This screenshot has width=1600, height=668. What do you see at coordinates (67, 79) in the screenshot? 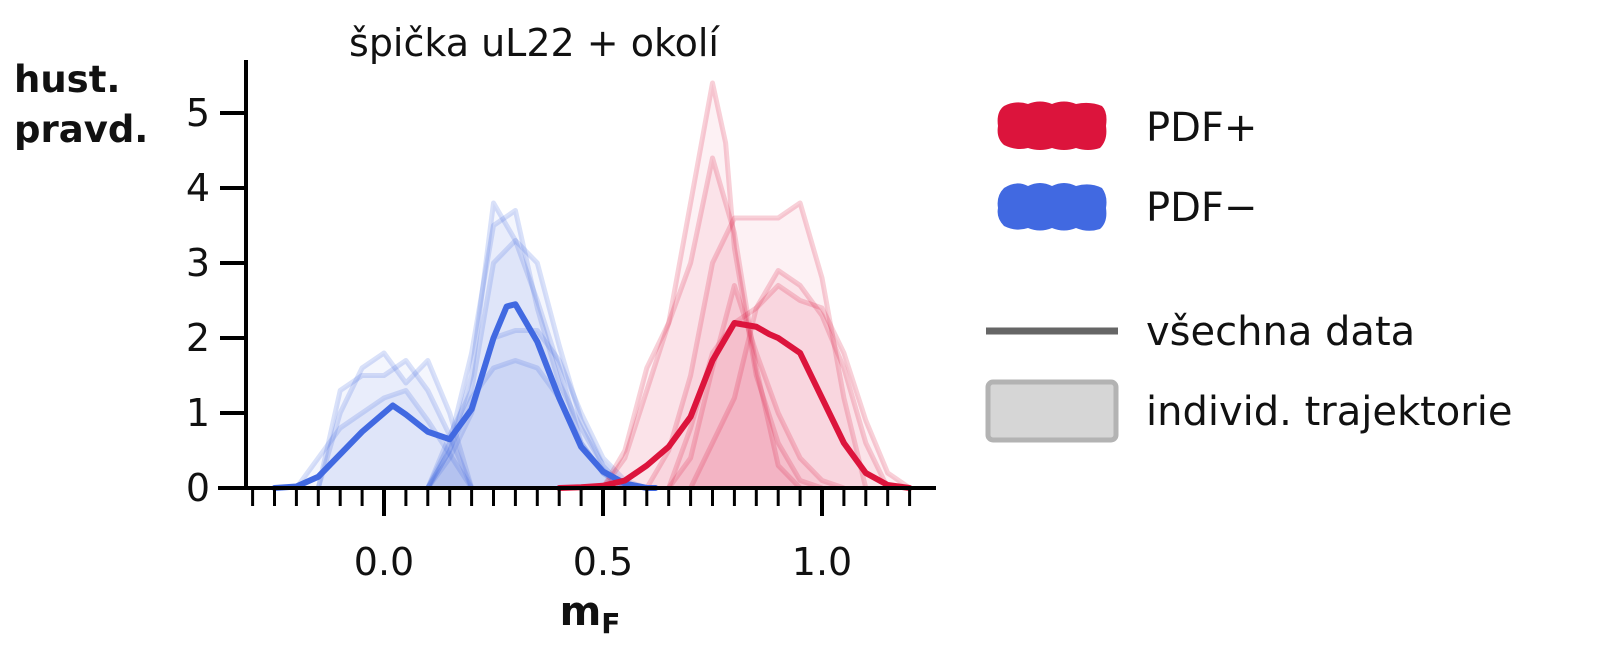
I see `y-axis-label-line1: hust.` at bounding box center [67, 79].